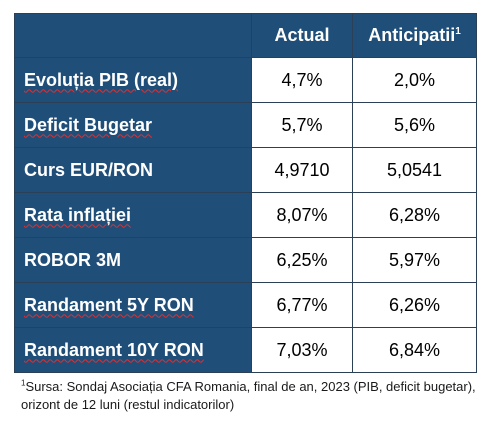  I want to click on footnote-marker: 1, so click(23, 383).